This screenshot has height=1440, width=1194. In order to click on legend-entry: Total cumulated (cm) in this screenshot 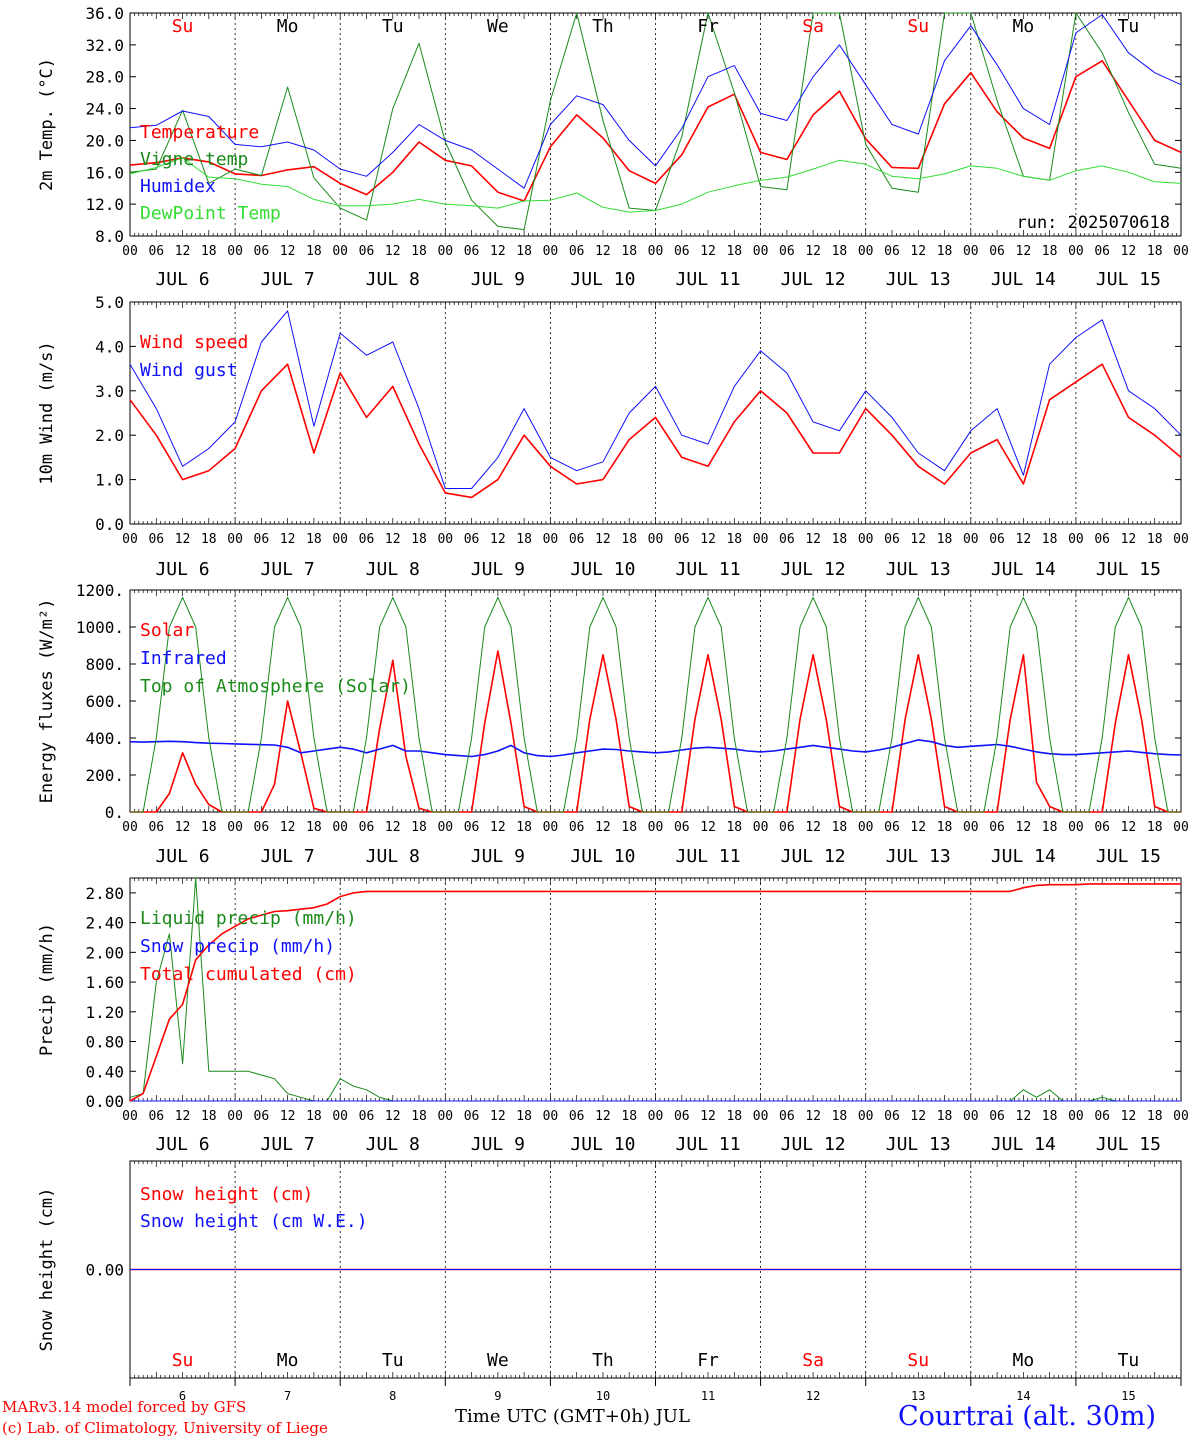, I will do `click(248, 974)`.